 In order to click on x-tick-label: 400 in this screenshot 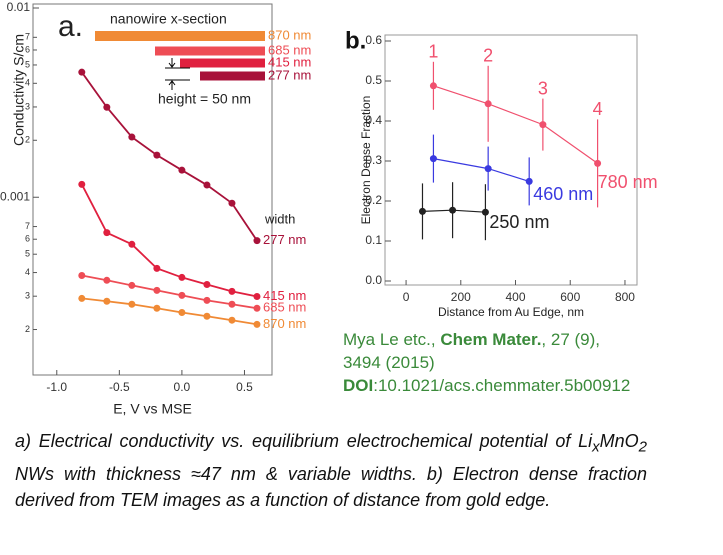, I will do `click(515, 297)`.